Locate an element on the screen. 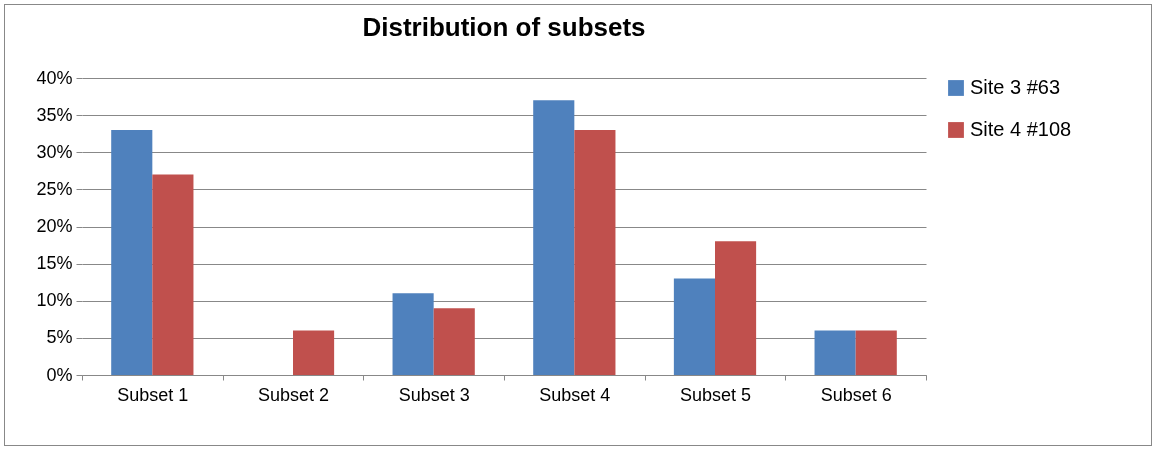 Image resolution: width=1157 pixels, height=452 pixels. y-tick-label: 30% is located at coordinates (54, 151).